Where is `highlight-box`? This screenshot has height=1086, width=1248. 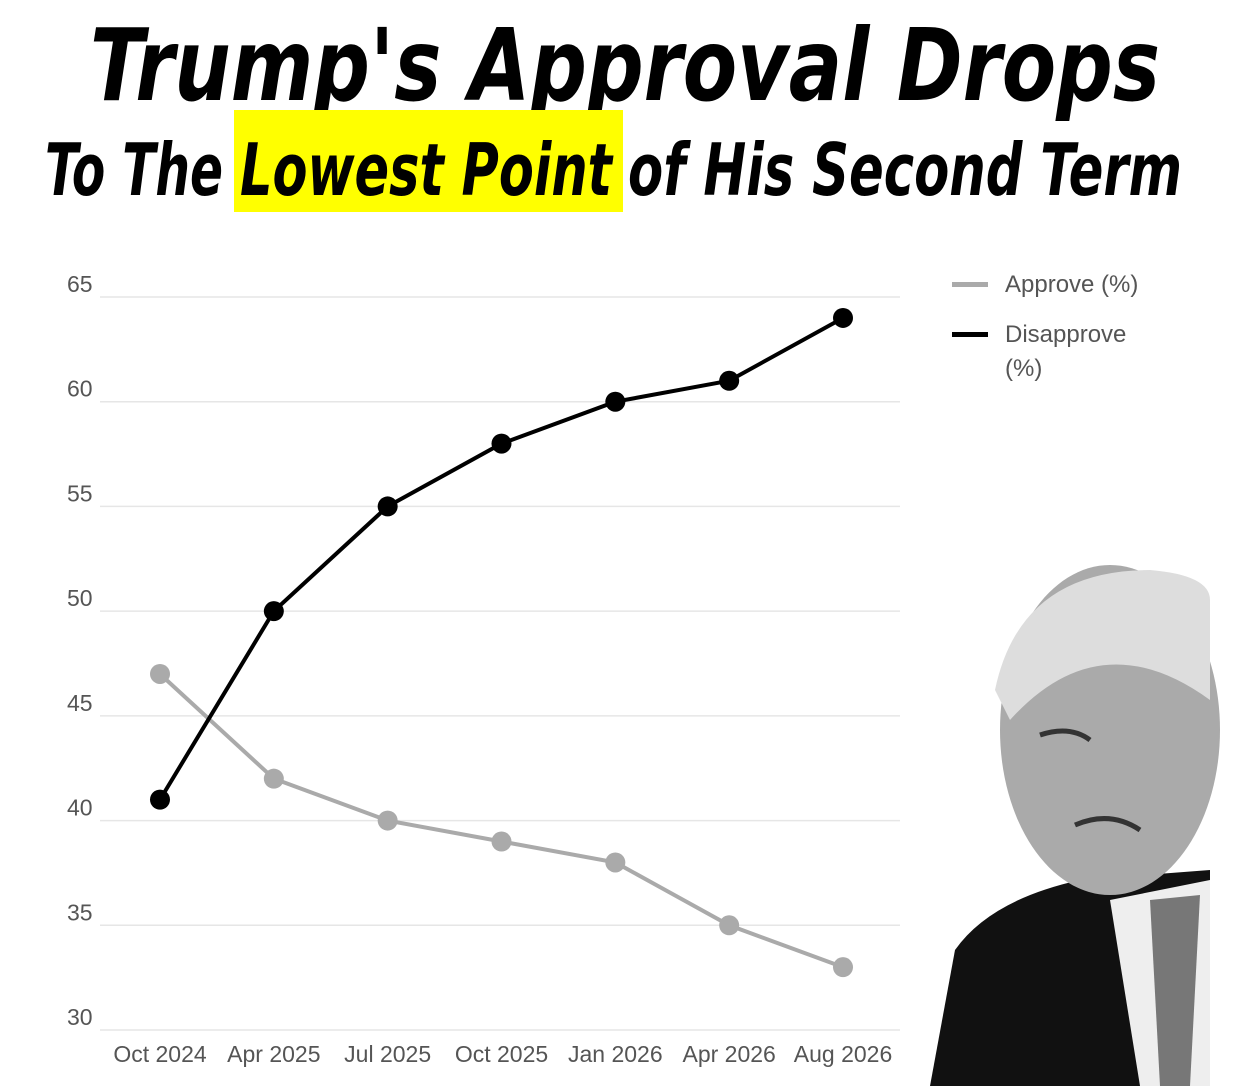
highlight-box is located at coordinates (428, 161).